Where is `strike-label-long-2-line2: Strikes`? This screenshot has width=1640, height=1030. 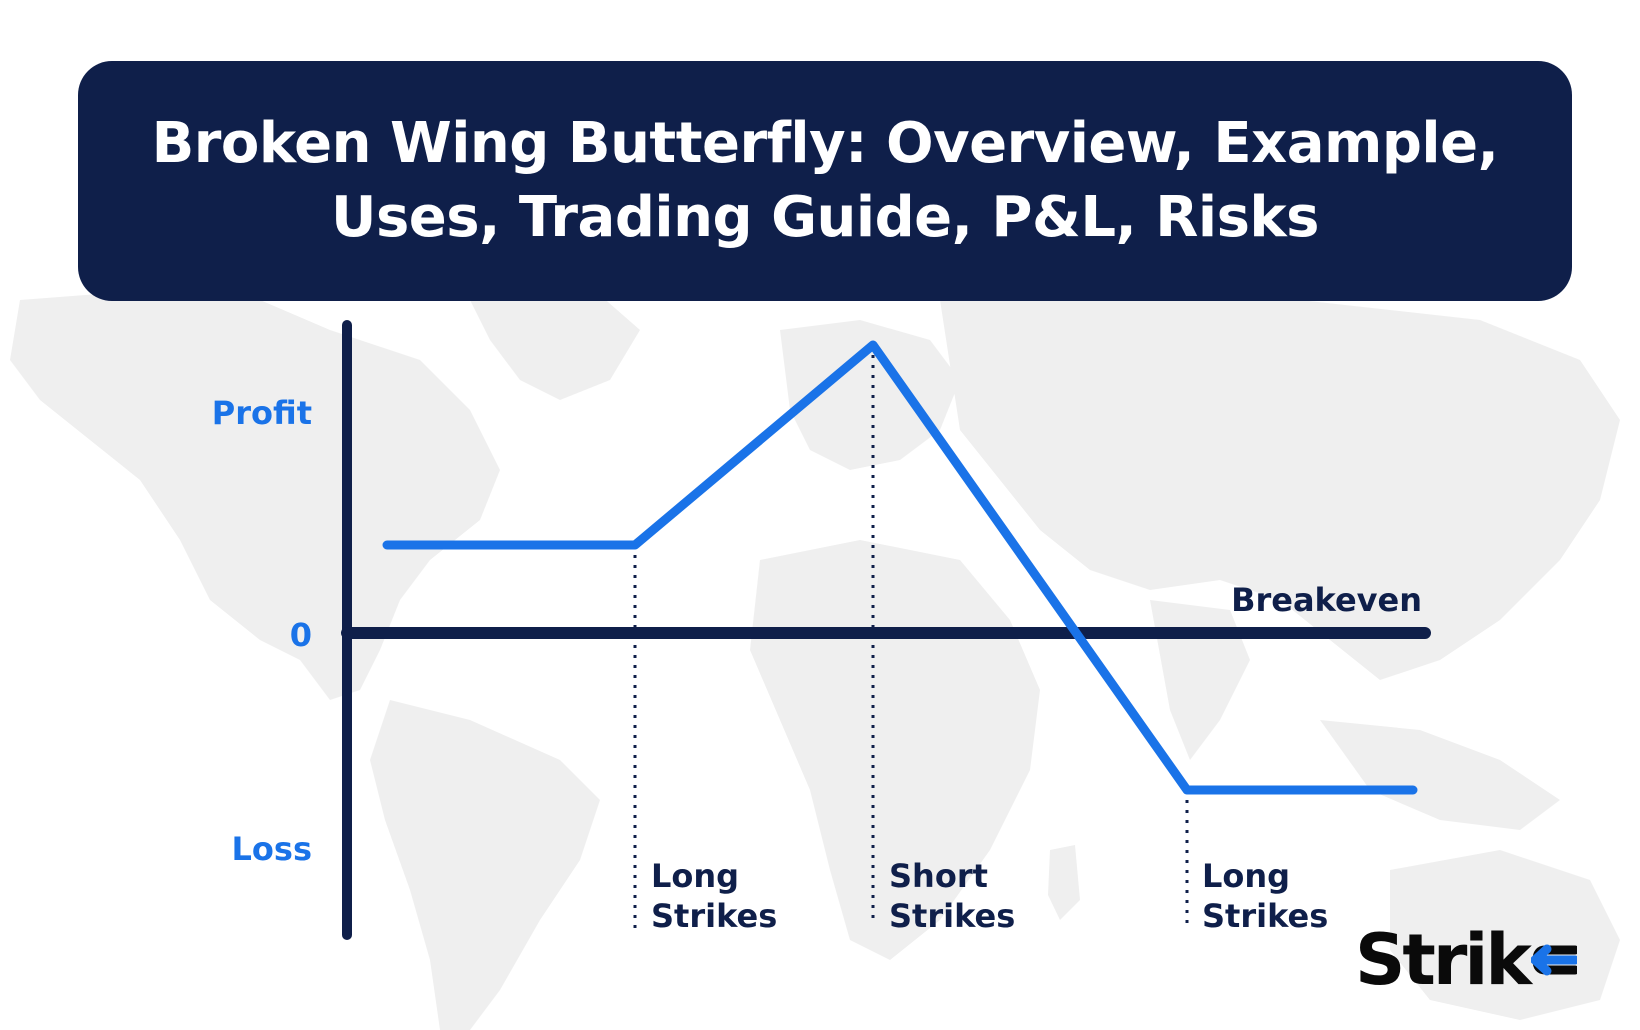 strike-label-long-2-line2: Strikes is located at coordinates (1265, 916).